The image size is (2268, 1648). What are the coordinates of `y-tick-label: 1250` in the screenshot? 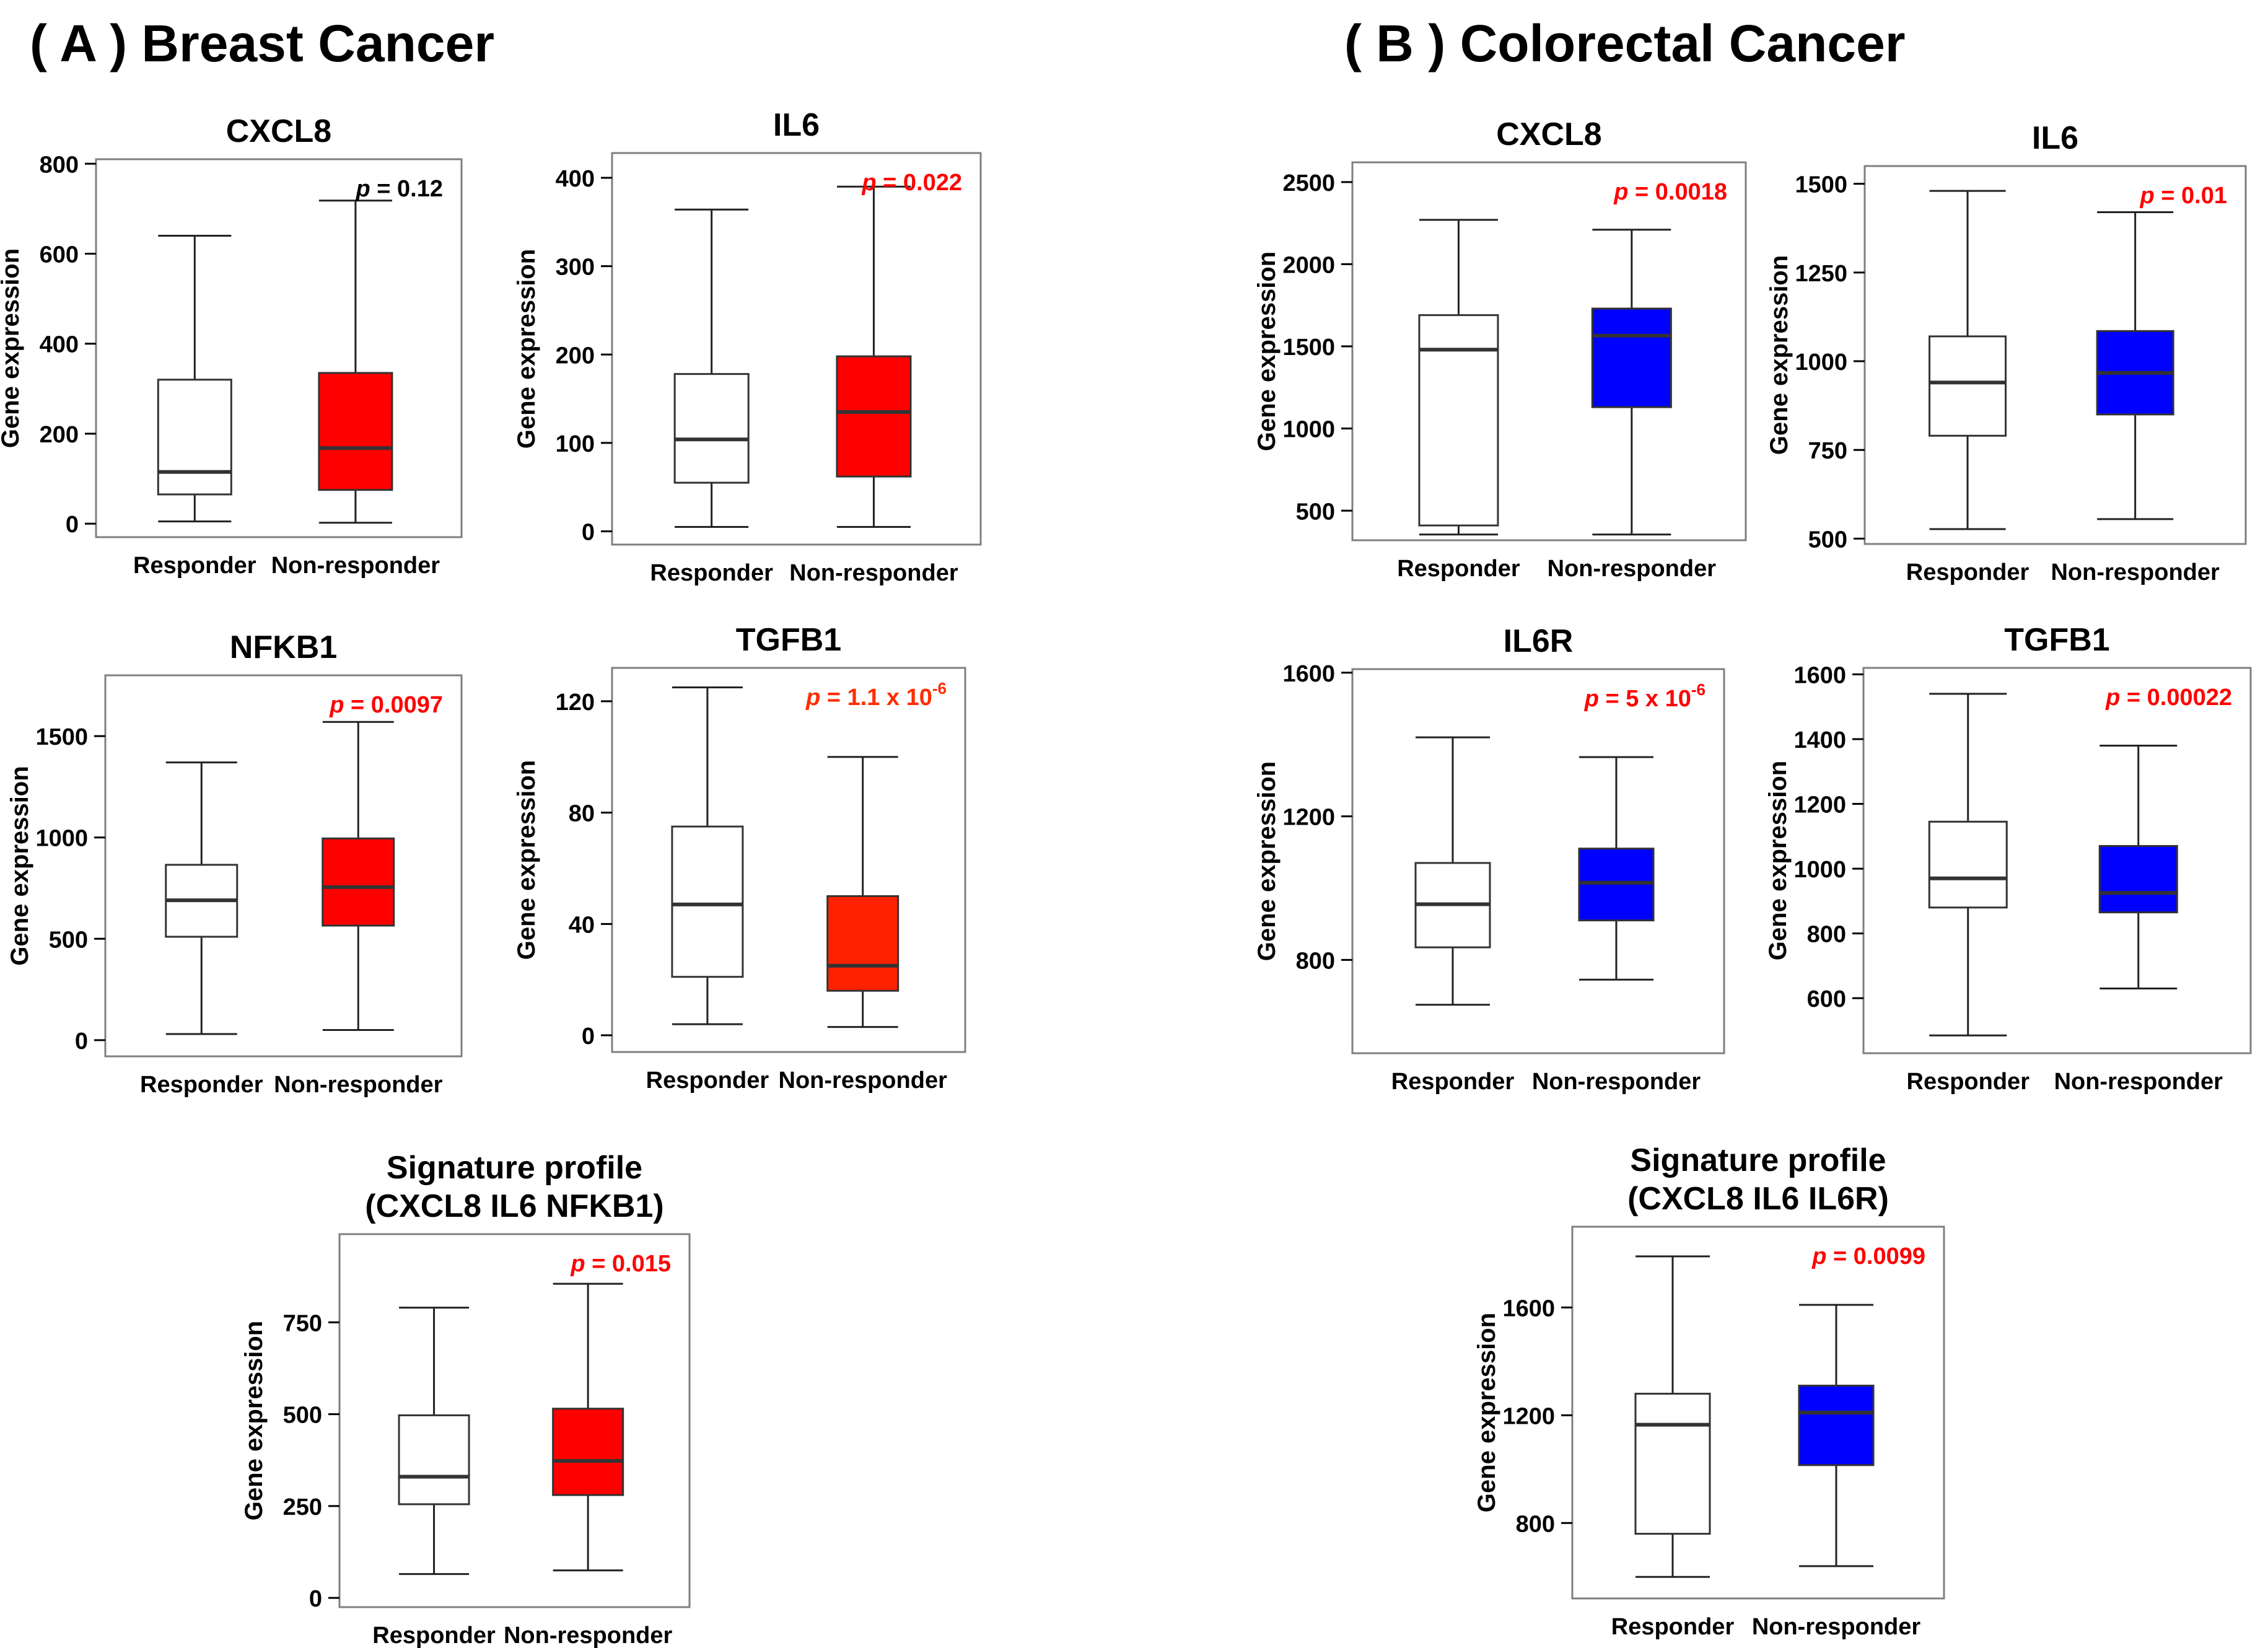 It's located at (1821, 274).